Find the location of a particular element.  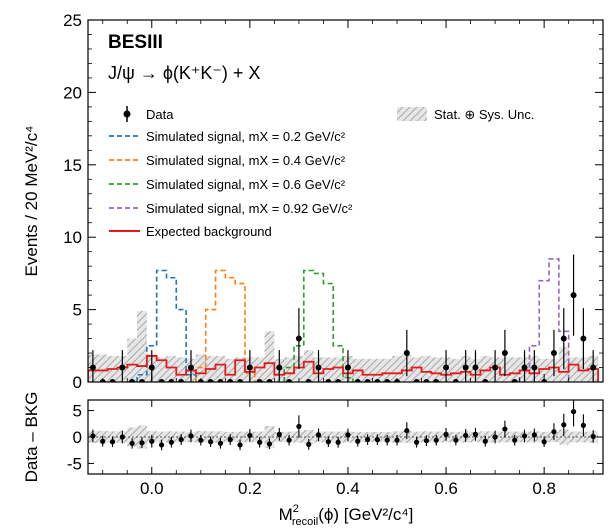

legend-data: Data is located at coordinates (148, 114).